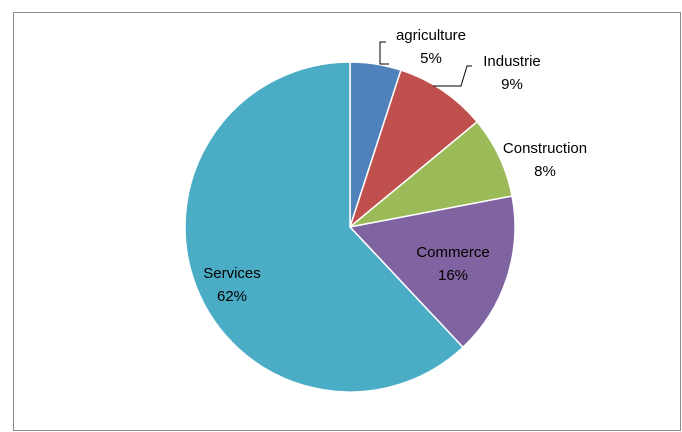 The image size is (682, 432). What do you see at coordinates (512, 61) in the screenshot?
I see `slice-category-name: Industrie` at bounding box center [512, 61].